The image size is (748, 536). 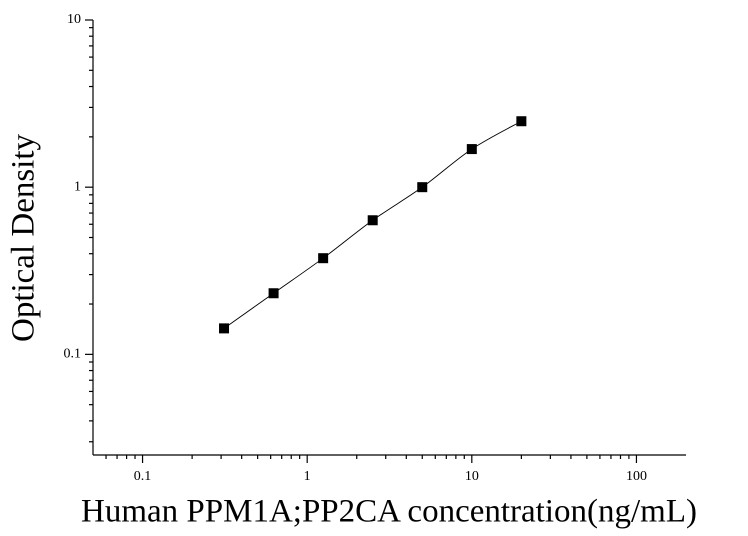 I want to click on y-tick-label: 0.1, so click(x=73, y=354).